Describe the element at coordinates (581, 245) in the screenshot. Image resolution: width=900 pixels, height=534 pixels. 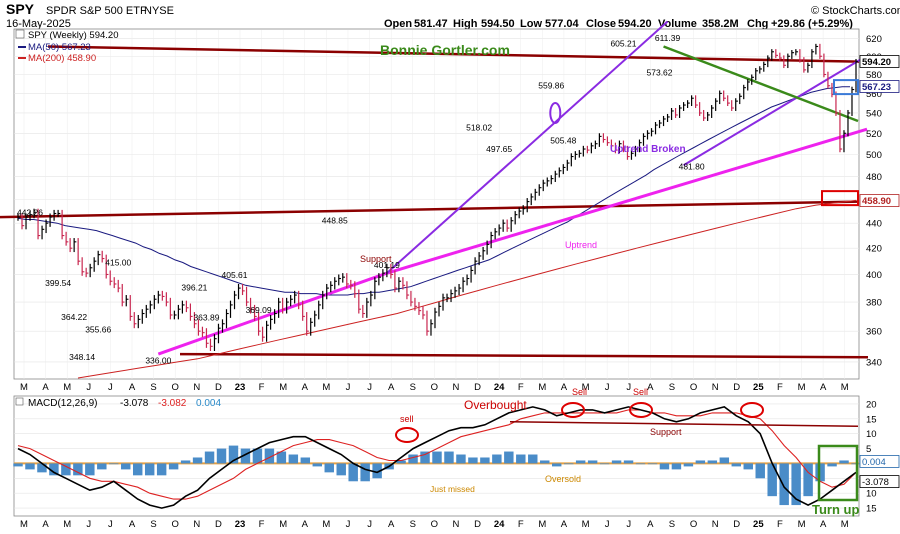
I see `uptrend-label: Uptrend` at that location.